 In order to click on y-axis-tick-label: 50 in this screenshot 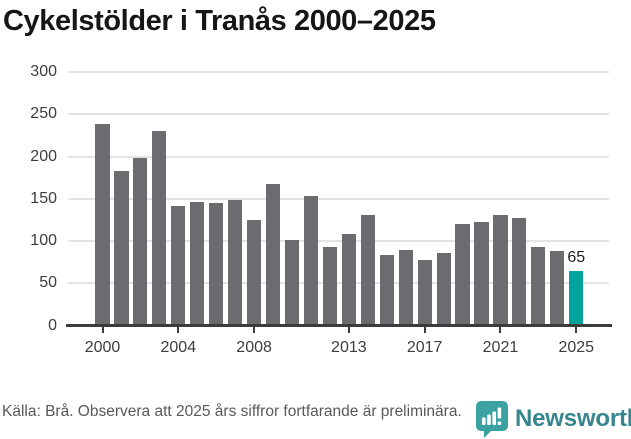, I will do `click(48, 283)`.